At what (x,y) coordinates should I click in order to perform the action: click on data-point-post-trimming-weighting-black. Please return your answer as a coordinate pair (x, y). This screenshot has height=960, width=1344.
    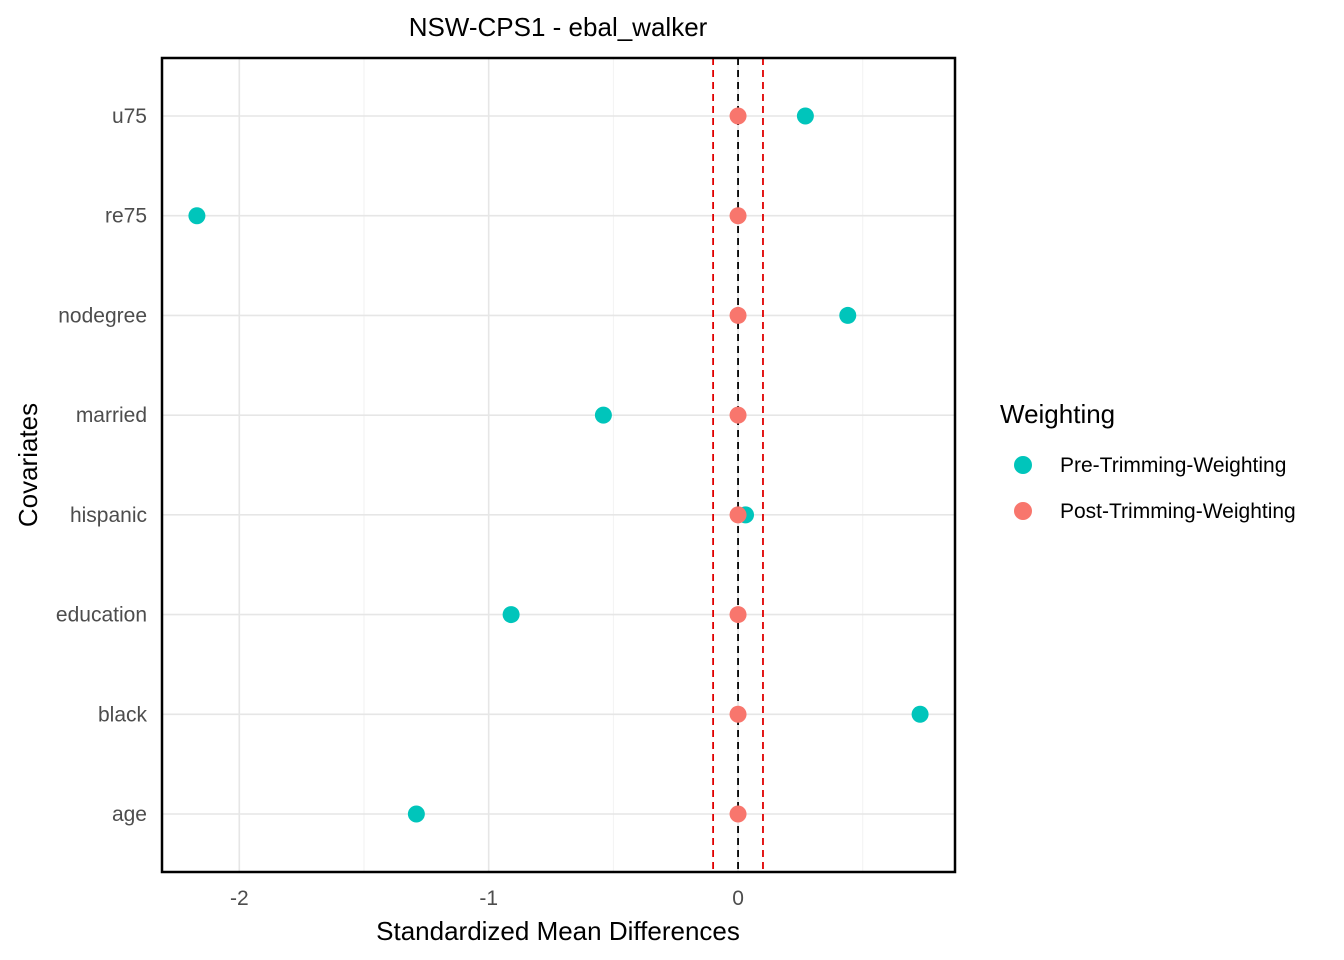
    Looking at the image, I should click on (738, 714).